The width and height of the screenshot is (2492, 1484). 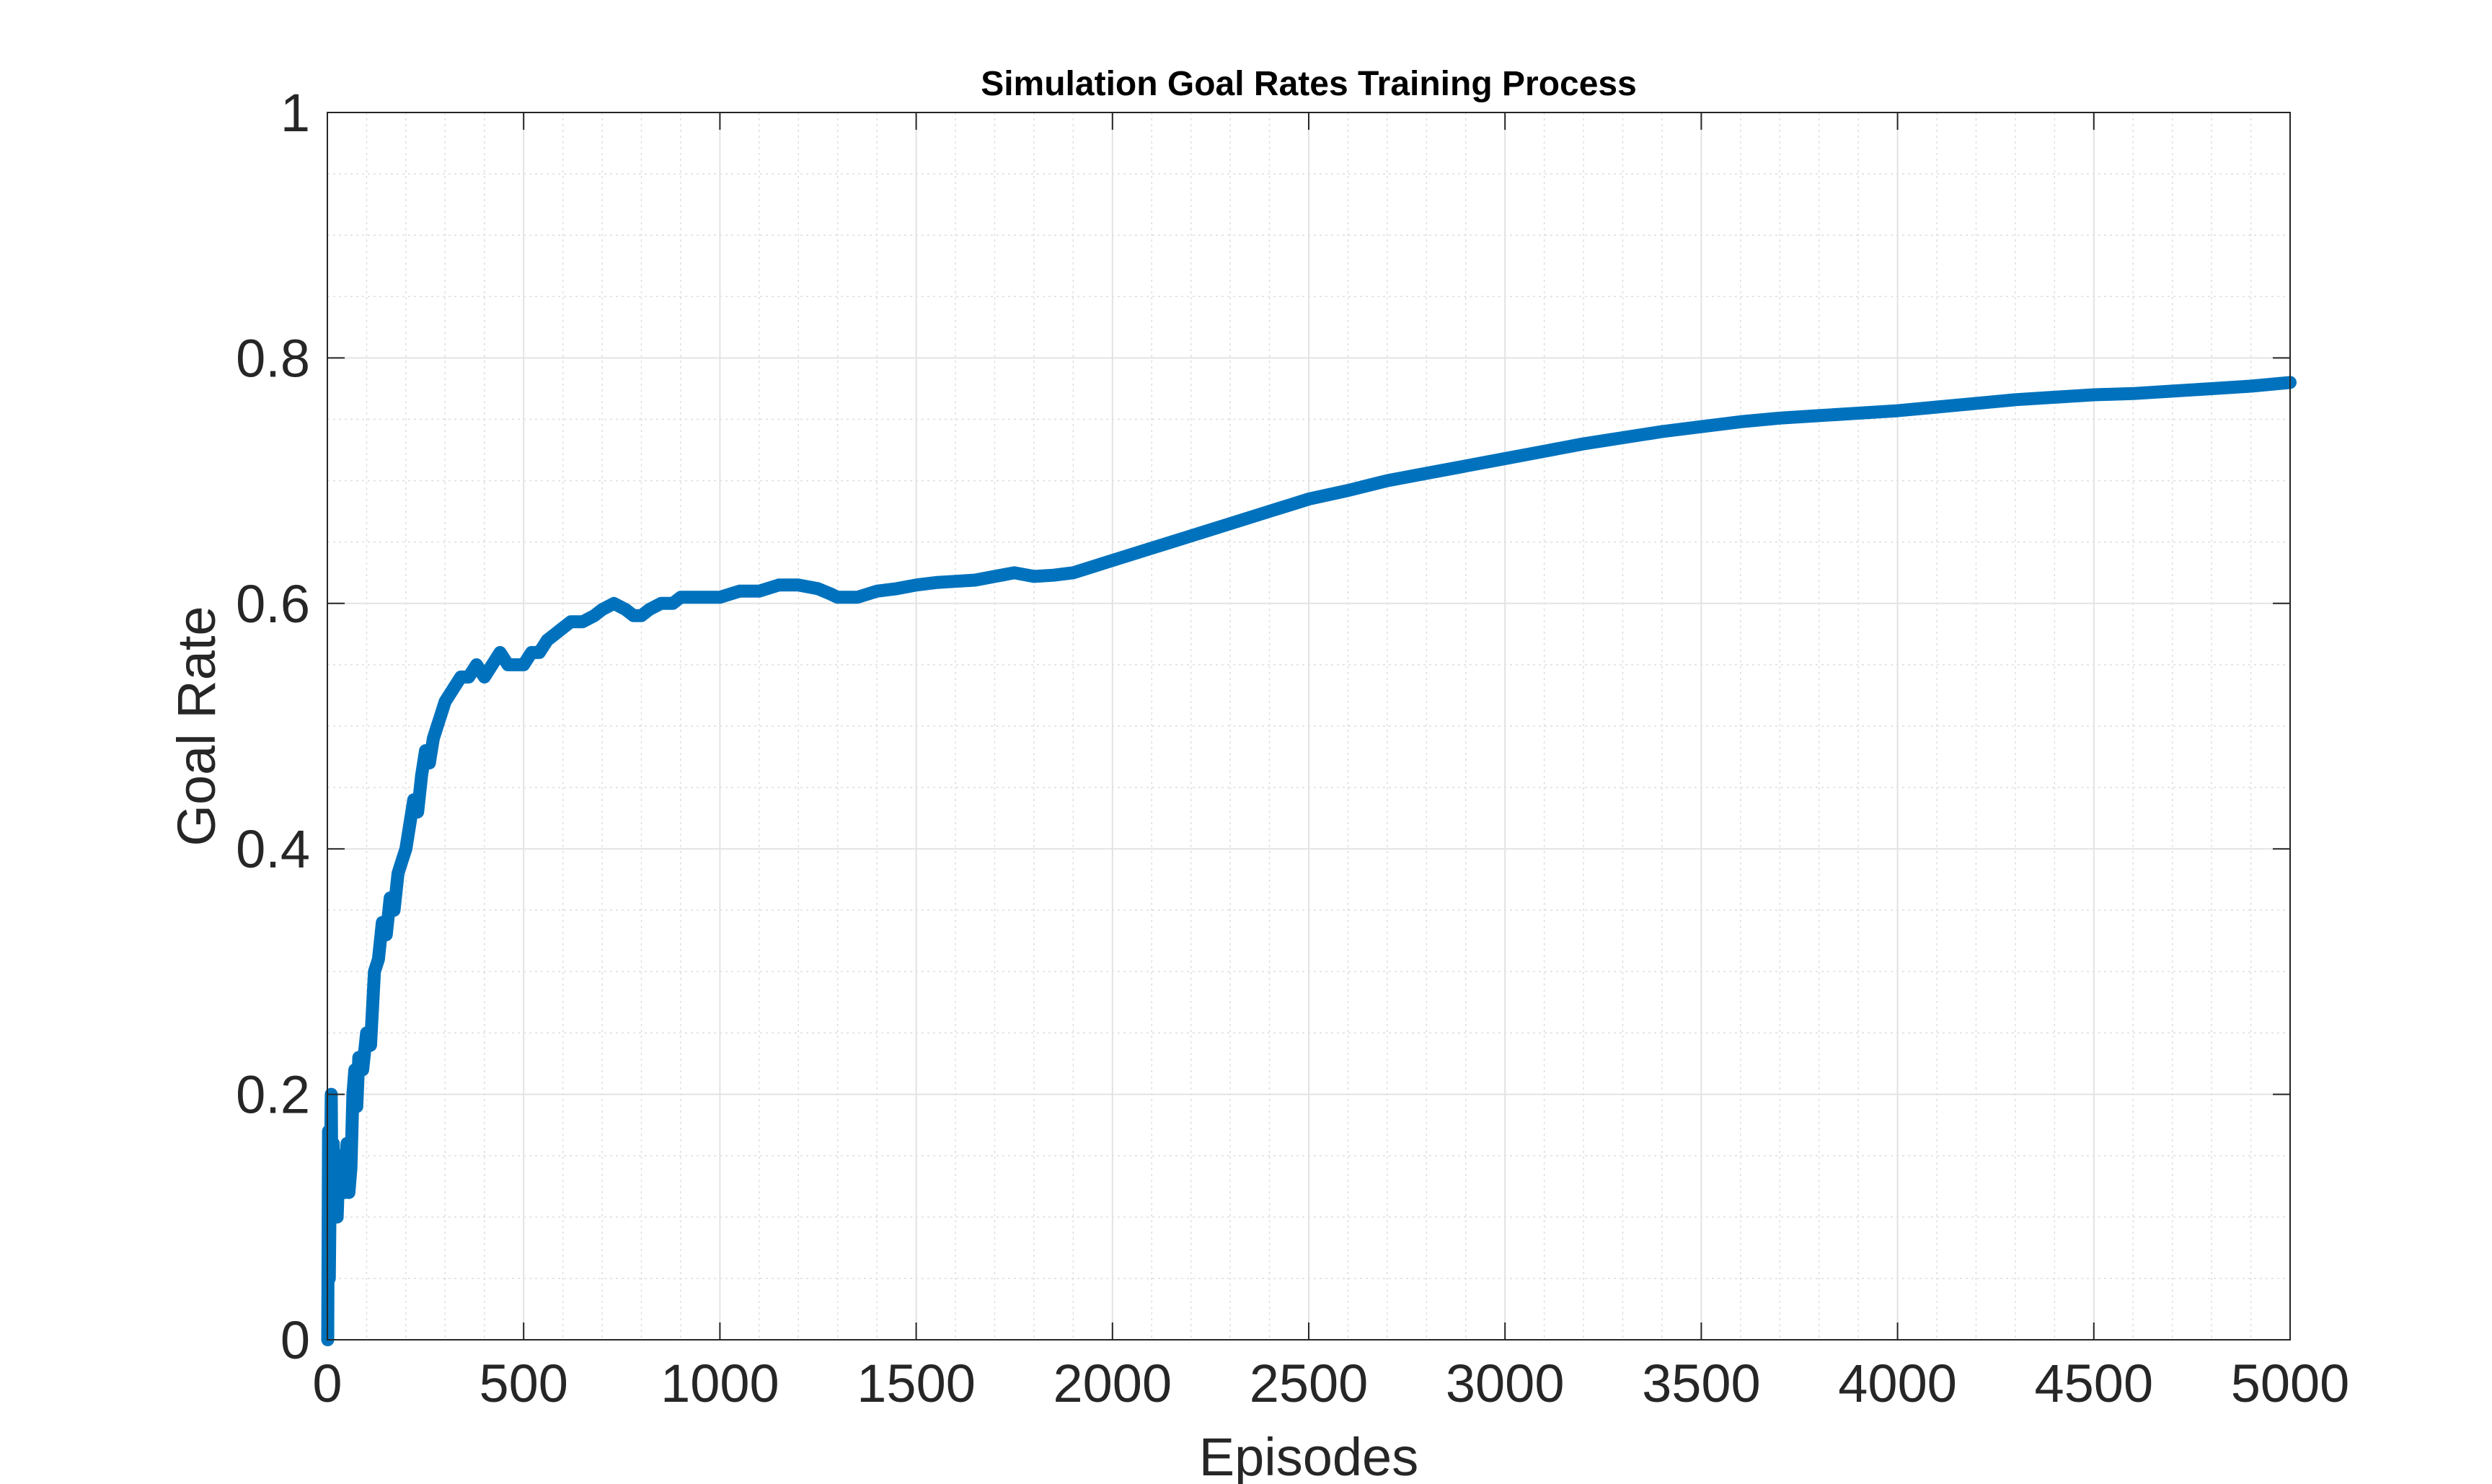 What do you see at coordinates (273, 358) in the screenshot?
I see `y-tick-label: 0.8` at bounding box center [273, 358].